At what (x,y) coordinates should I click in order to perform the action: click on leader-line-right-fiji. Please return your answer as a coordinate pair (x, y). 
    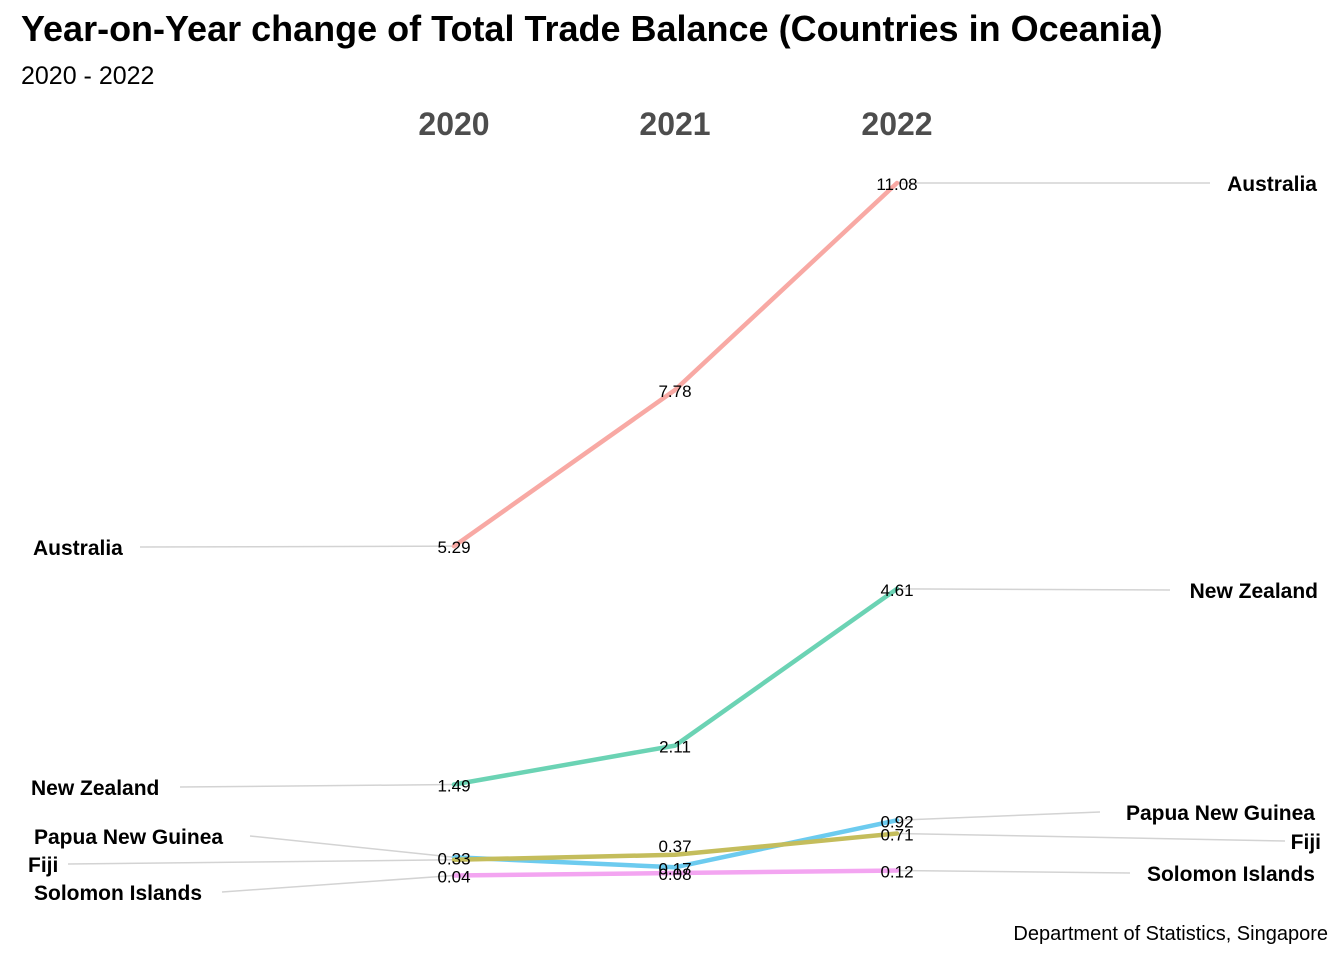
    Looking at the image, I should click on (1091, 837).